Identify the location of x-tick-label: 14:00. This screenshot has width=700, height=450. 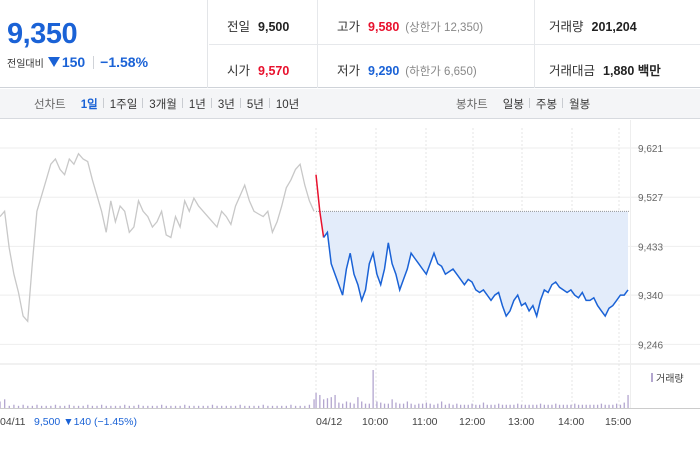
(571, 422).